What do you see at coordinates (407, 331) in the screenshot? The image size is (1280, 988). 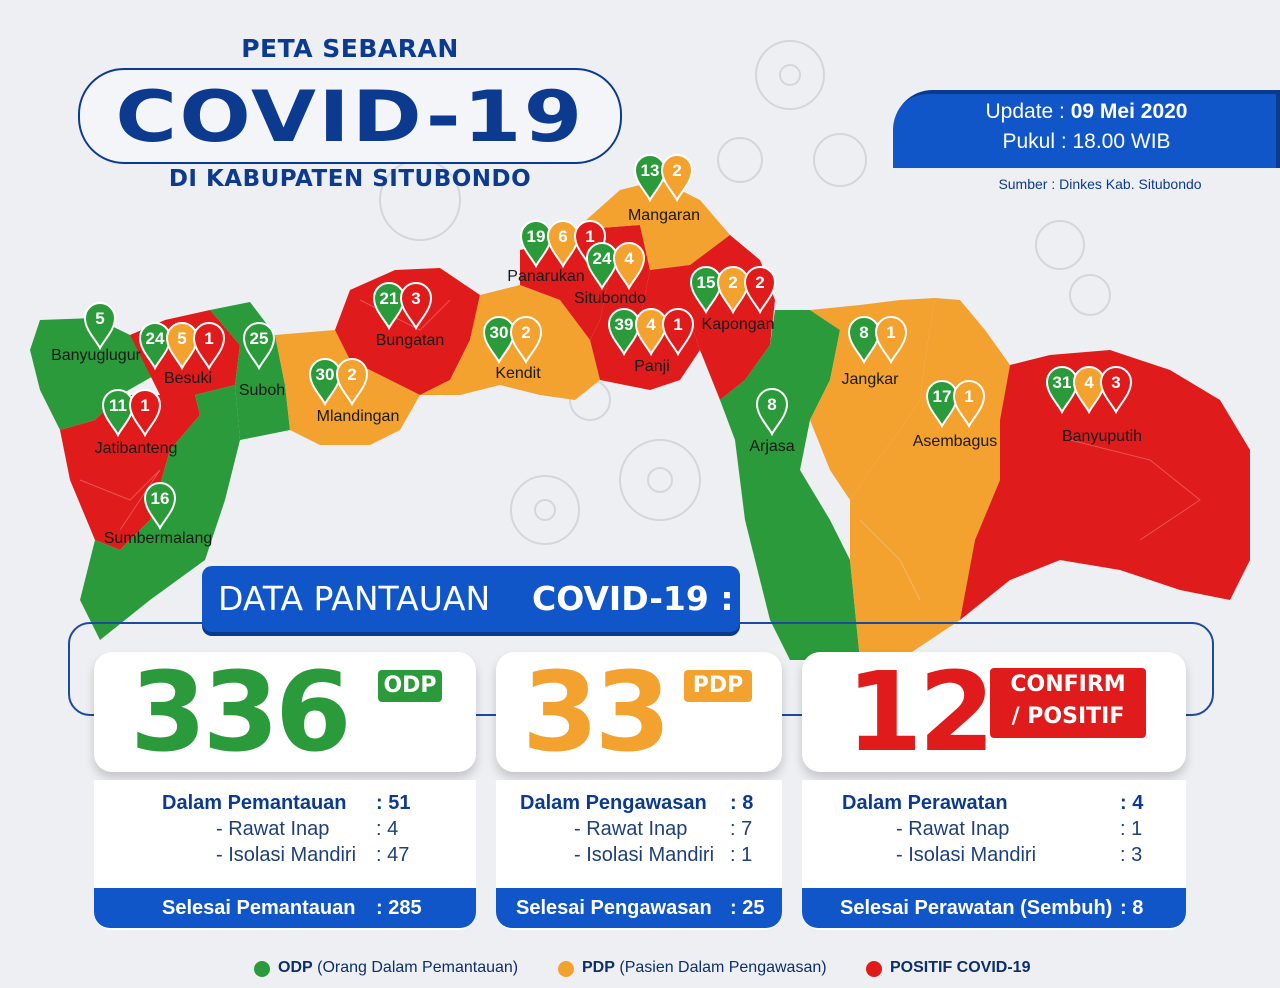 I see `district-bungatan` at bounding box center [407, 331].